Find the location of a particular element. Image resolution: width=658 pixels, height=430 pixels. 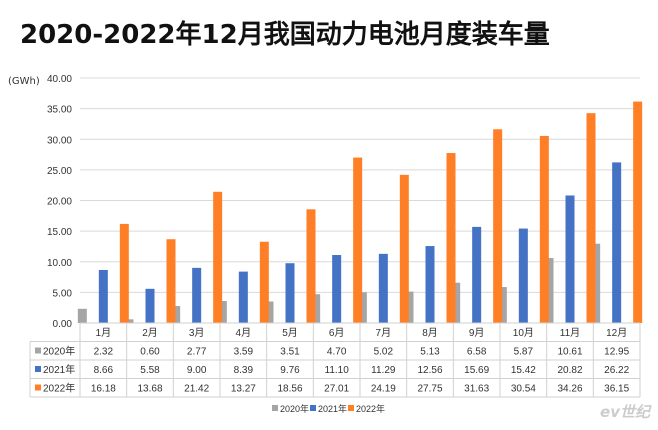

data-label: 12.56 is located at coordinates (429, 370).